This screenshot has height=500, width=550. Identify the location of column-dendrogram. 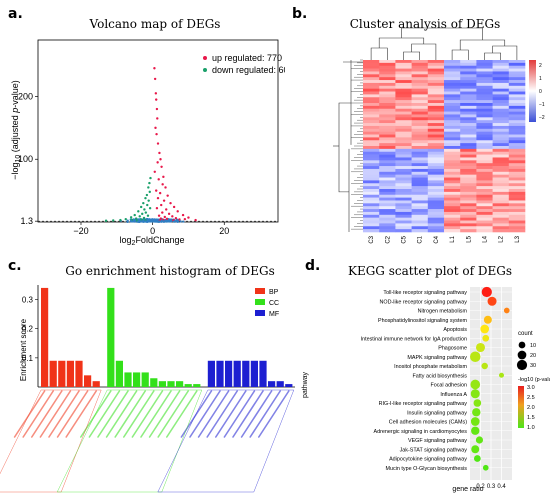
(460, 54).